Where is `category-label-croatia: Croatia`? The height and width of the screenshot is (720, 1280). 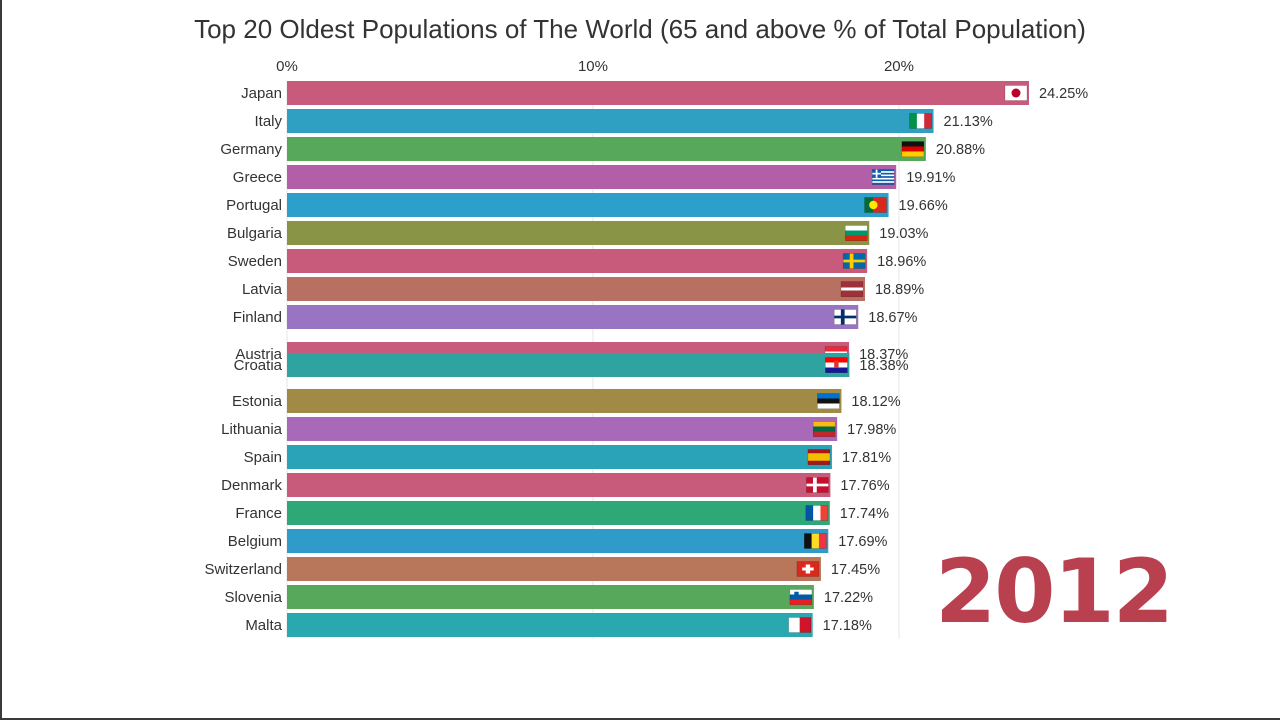
category-label-croatia: Croatia is located at coordinates (258, 365).